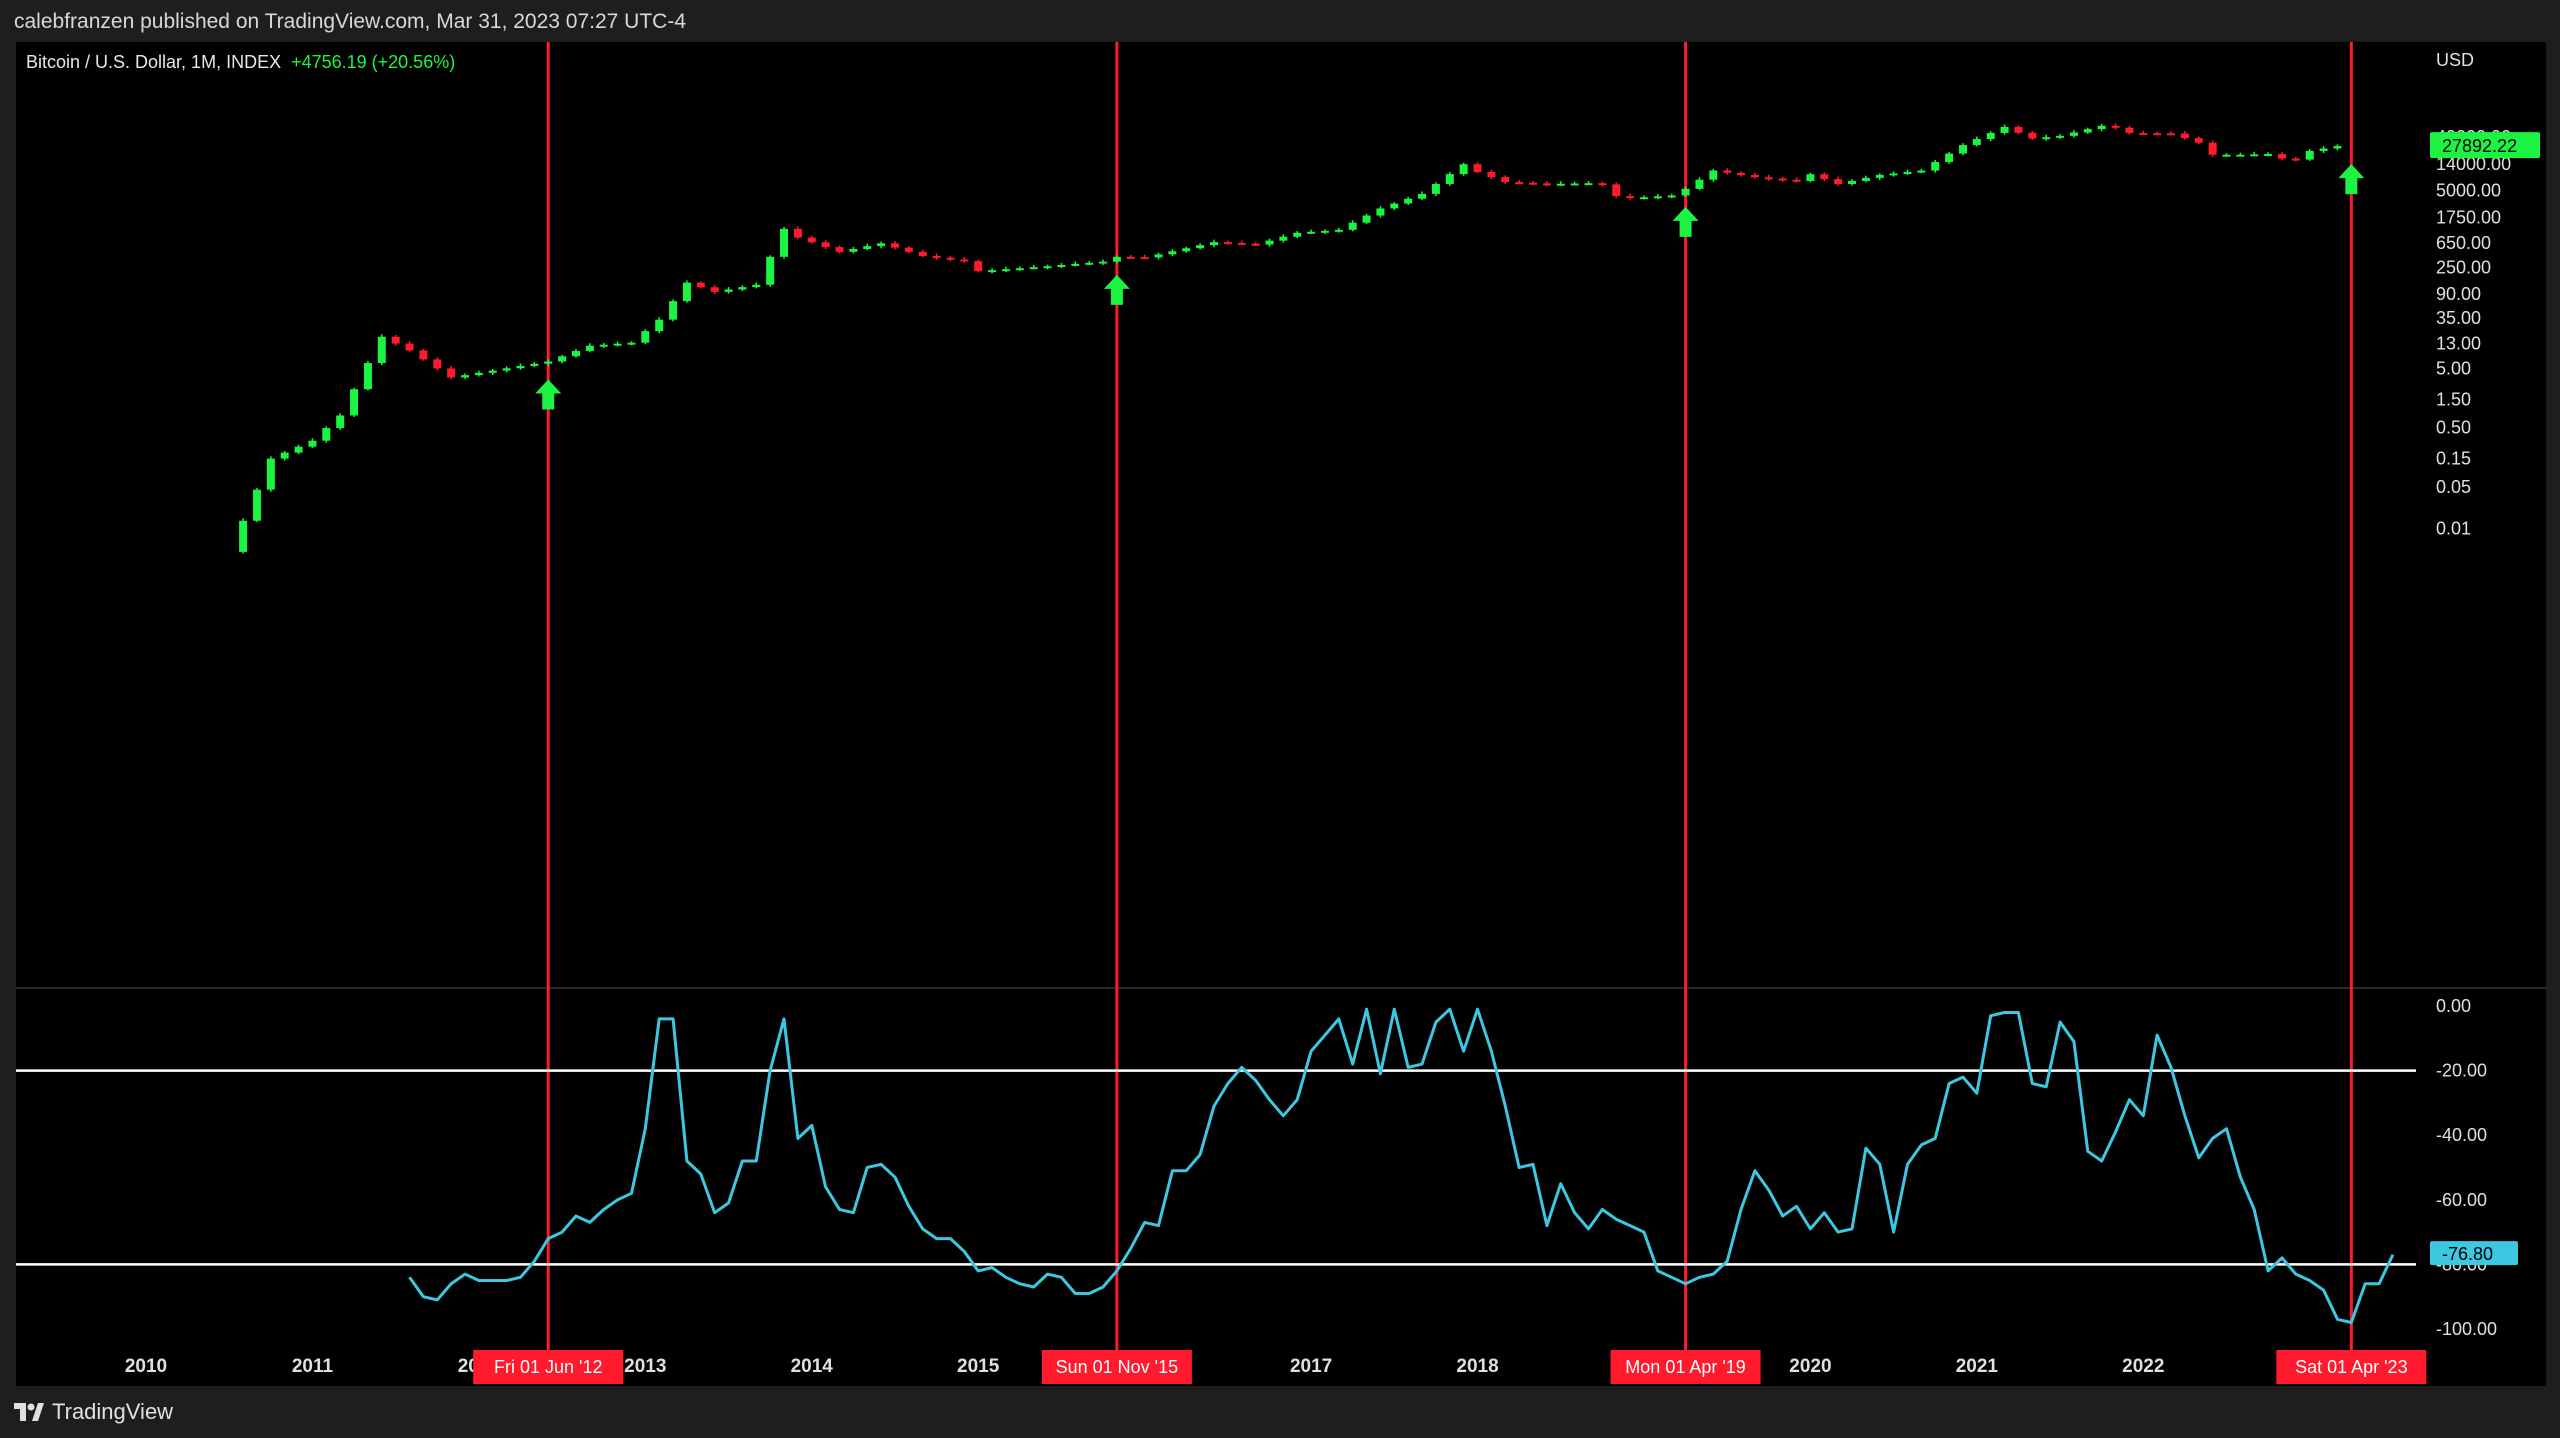 This screenshot has height=1438, width=2560. I want to click on price-tick-label: 0.05, so click(2453, 487).